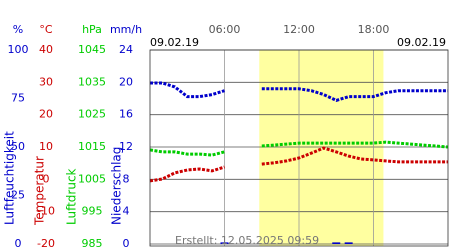 This screenshot has width=450, height=250. I want to click on y-tick-label: 995, so click(92, 211).